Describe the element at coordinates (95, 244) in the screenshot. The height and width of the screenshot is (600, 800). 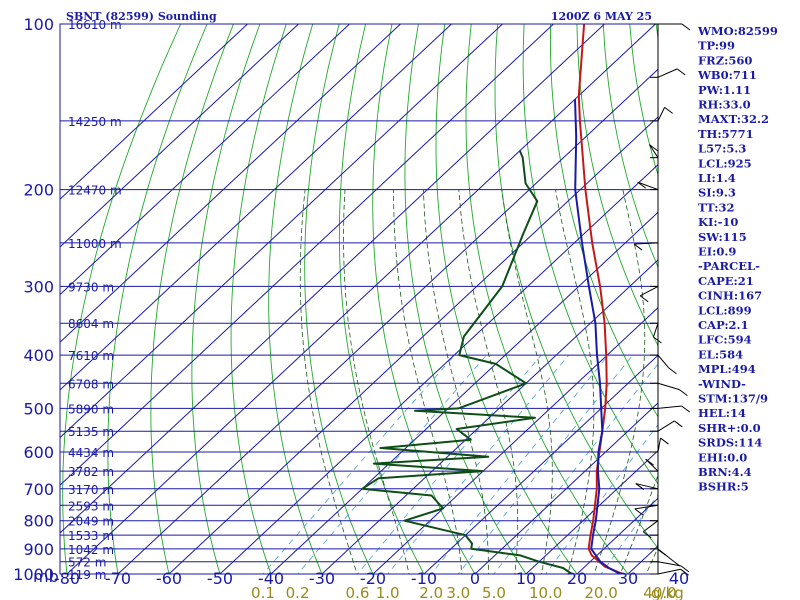
I see `height-label: 11000 m` at that location.